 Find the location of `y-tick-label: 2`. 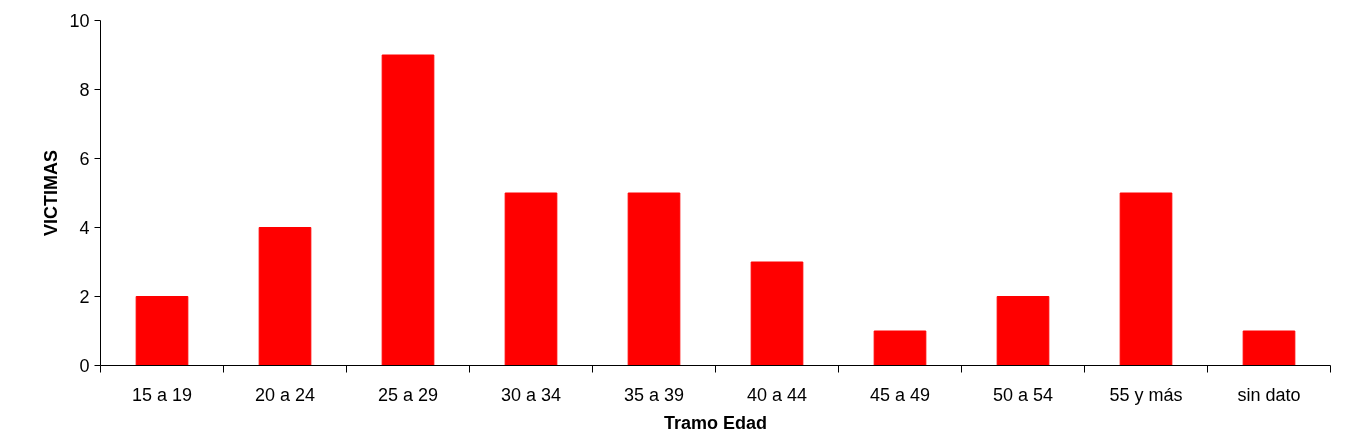

y-tick-label: 2 is located at coordinates (84, 297).